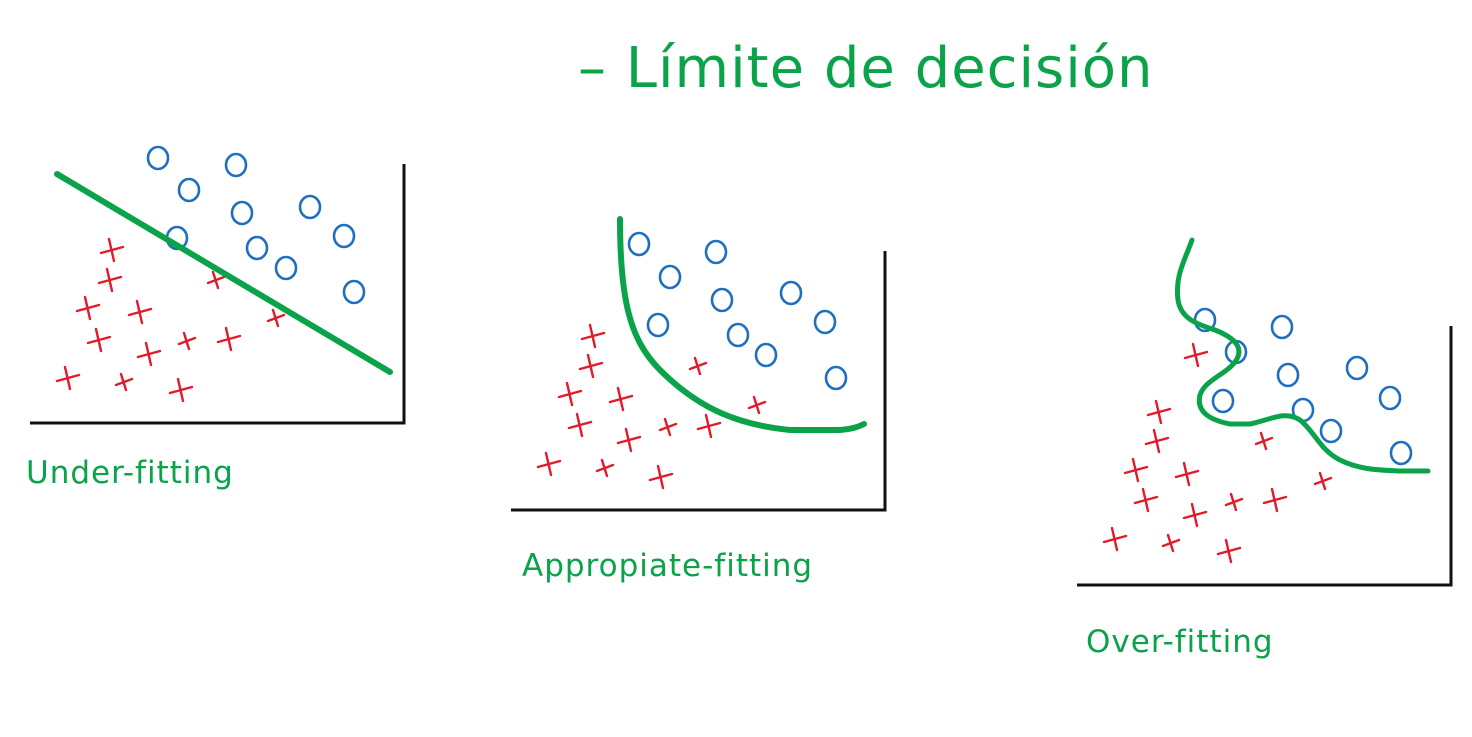  I want to click on page-title: – Límite de decisión, so click(866, 68).